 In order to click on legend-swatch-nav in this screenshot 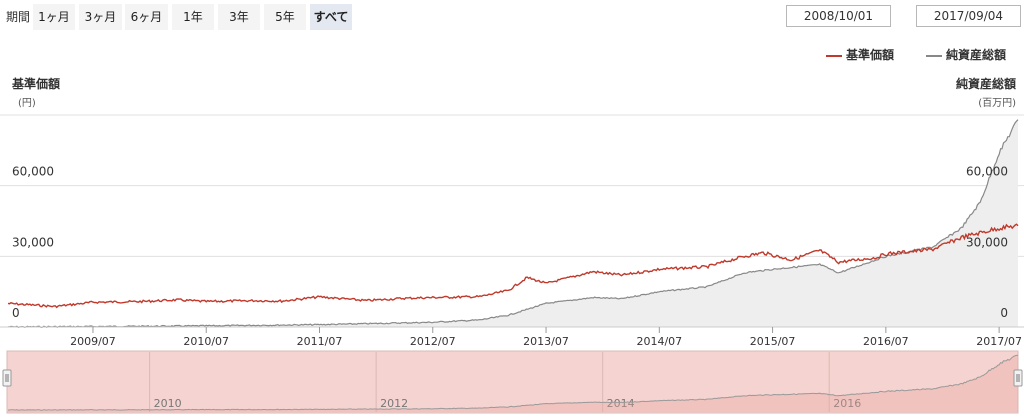, I will do `click(834, 55)`.